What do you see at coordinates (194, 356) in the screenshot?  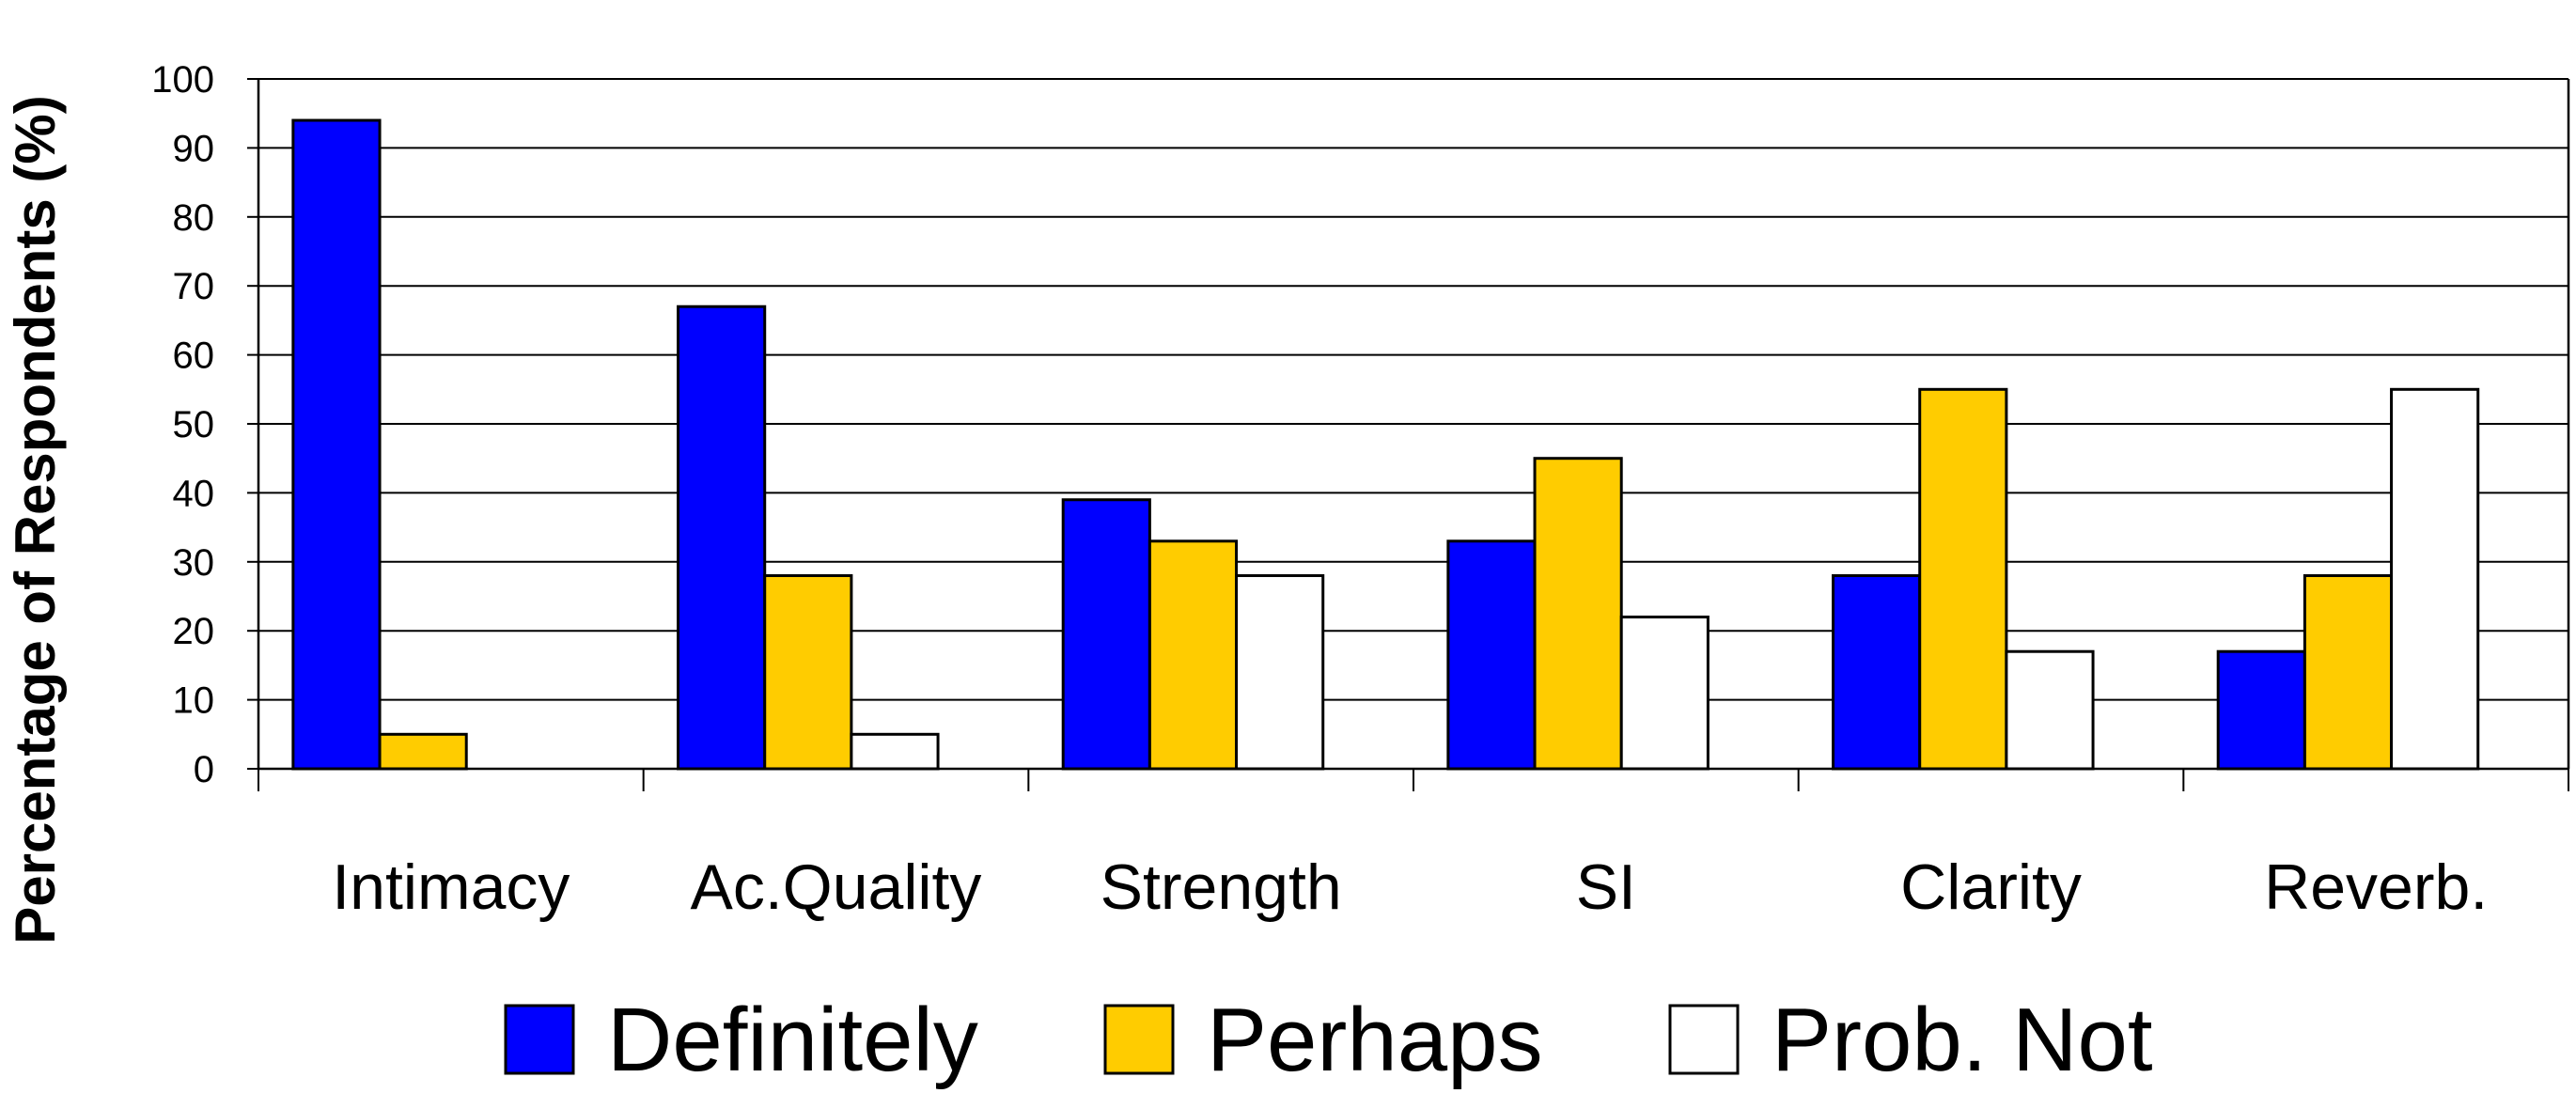 I see `y-tick-label: 60` at bounding box center [194, 356].